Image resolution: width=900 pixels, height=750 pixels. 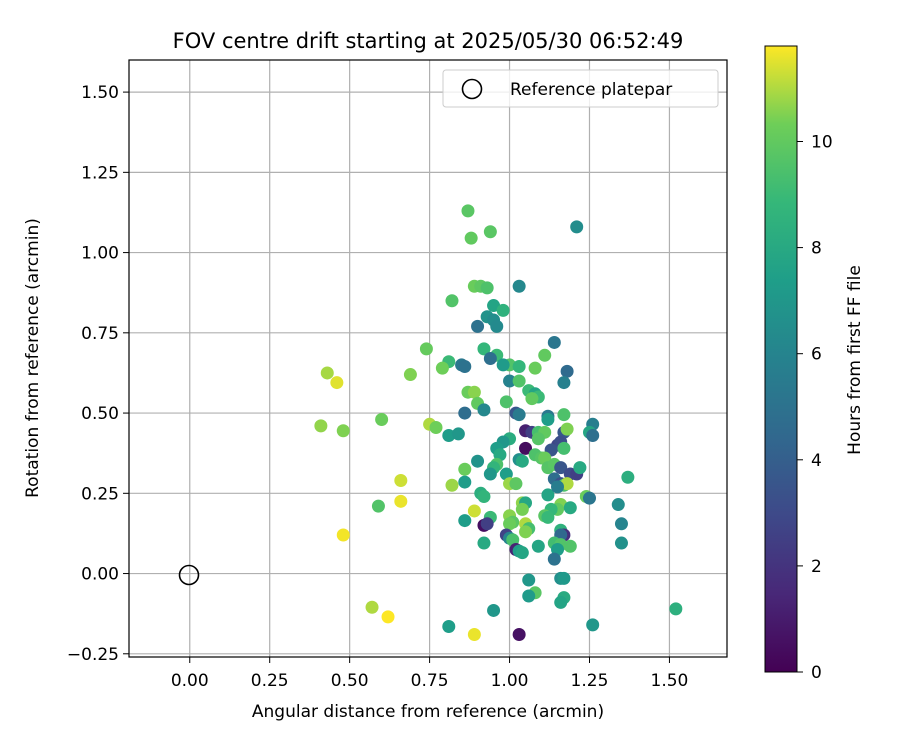 I want to click on x-tick-label: 1.50, so click(x=670, y=681).